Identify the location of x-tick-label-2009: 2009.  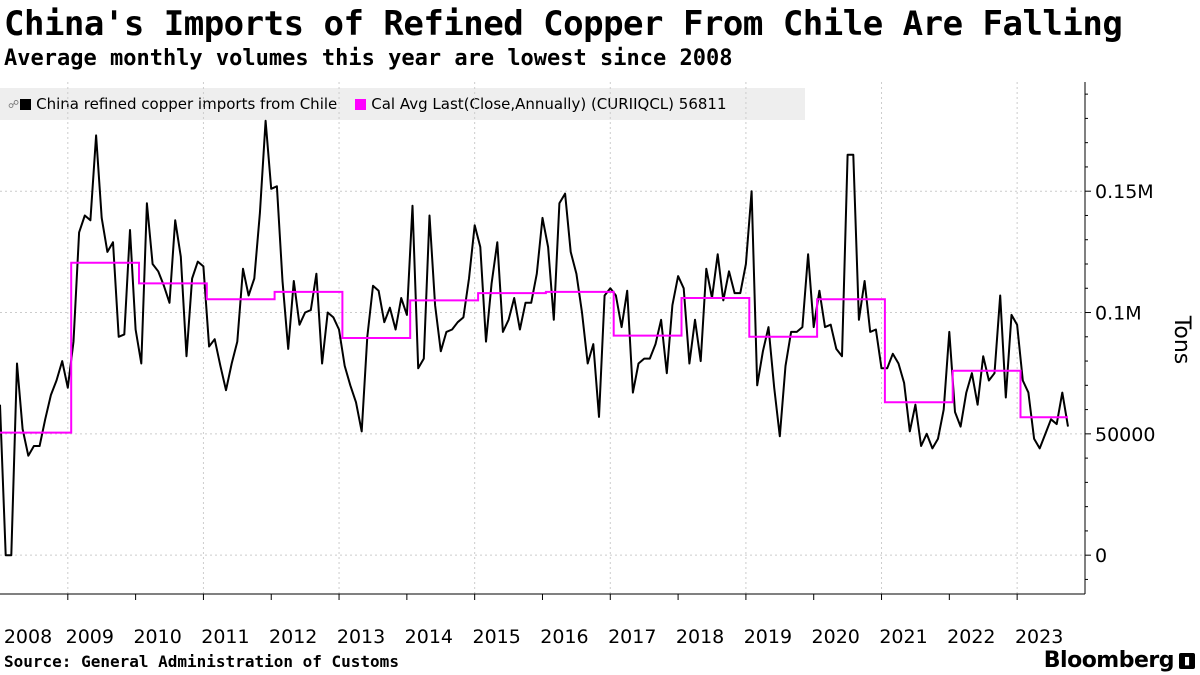
(90, 637).